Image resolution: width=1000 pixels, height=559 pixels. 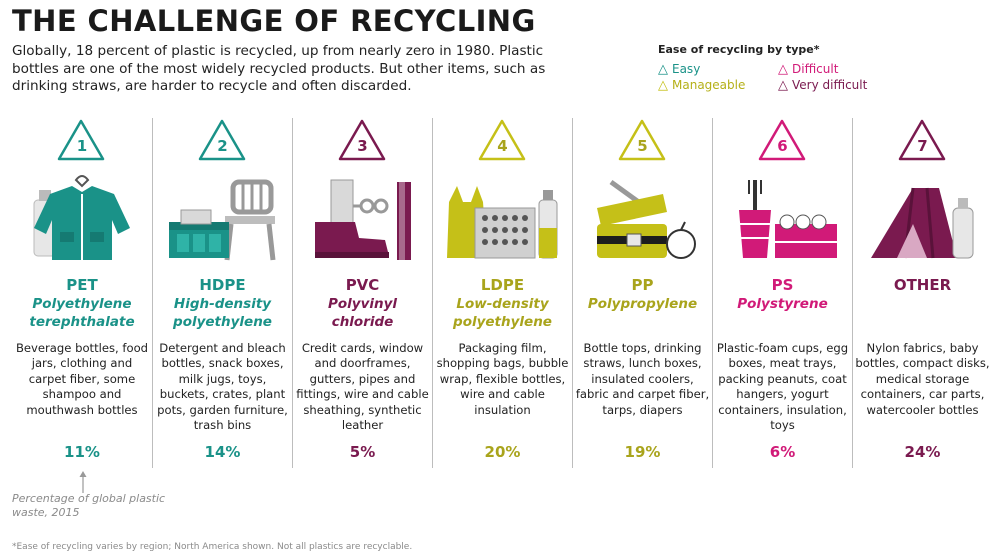 I want to click on plastic-code: PVC, so click(x=362, y=285).